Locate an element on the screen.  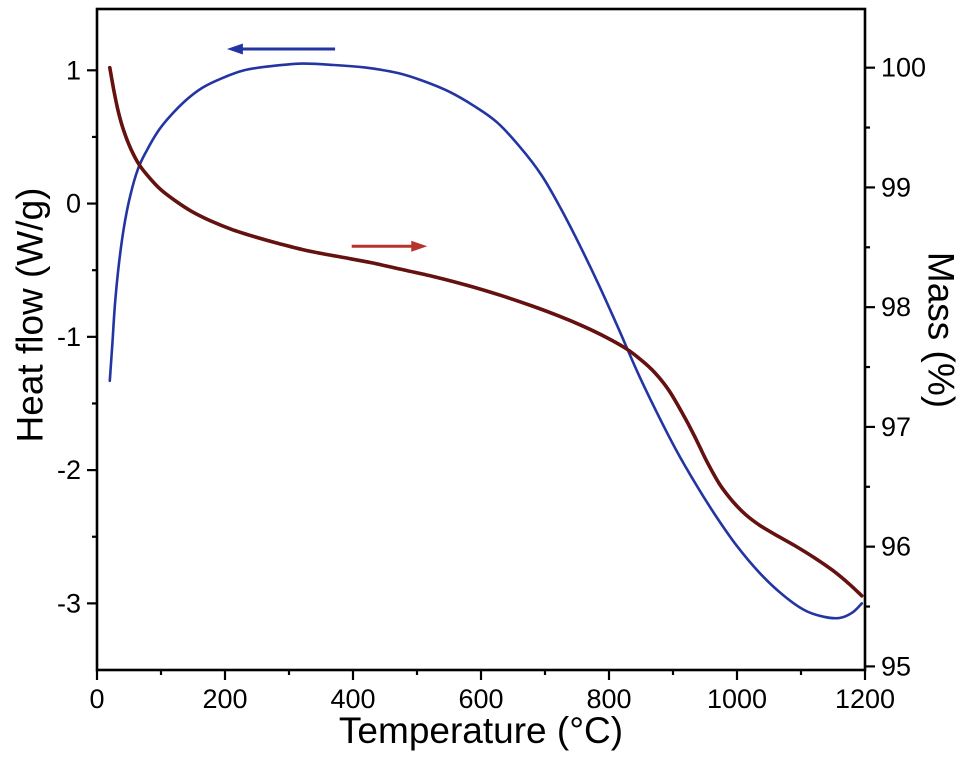
x-axis-title: Temperature (°C) is located at coordinates (481, 730).